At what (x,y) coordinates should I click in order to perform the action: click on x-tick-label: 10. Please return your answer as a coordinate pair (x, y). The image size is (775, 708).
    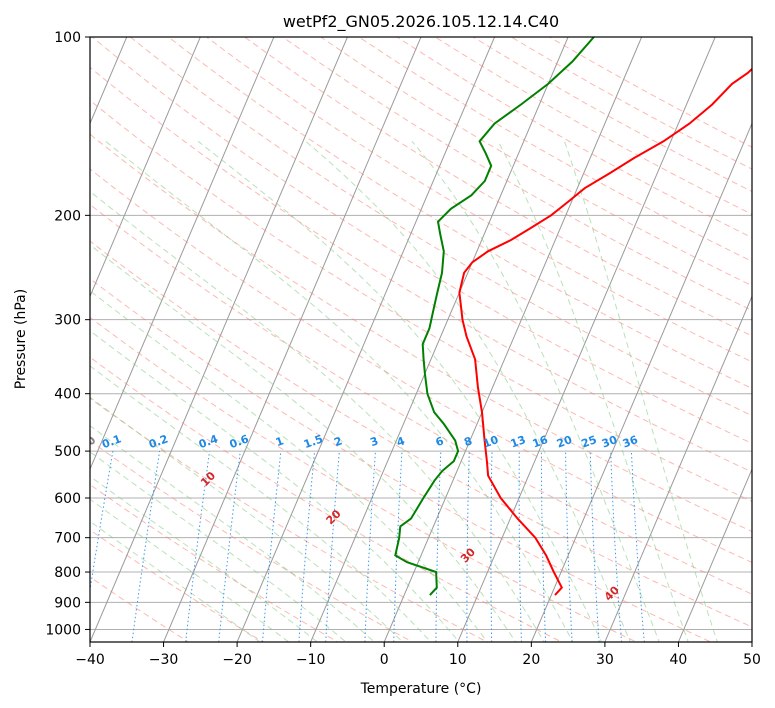
    Looking at the image, I should click on (458, 660).